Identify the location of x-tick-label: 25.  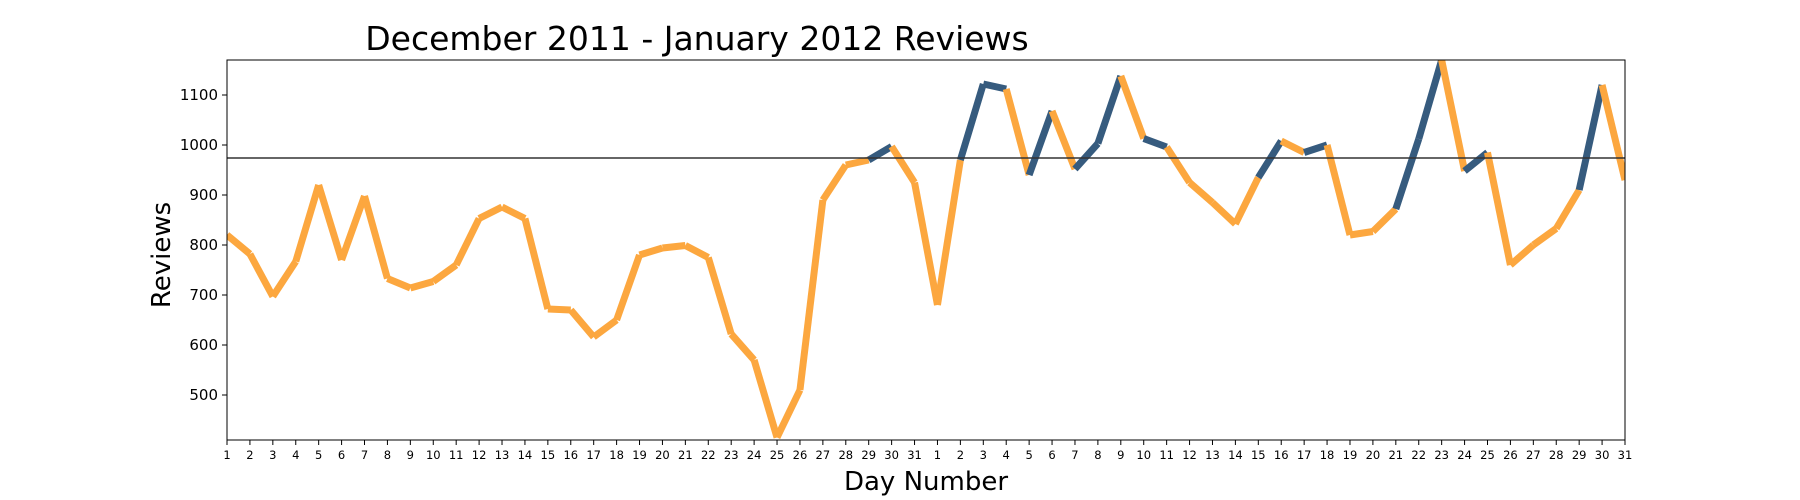
(1487, 455).